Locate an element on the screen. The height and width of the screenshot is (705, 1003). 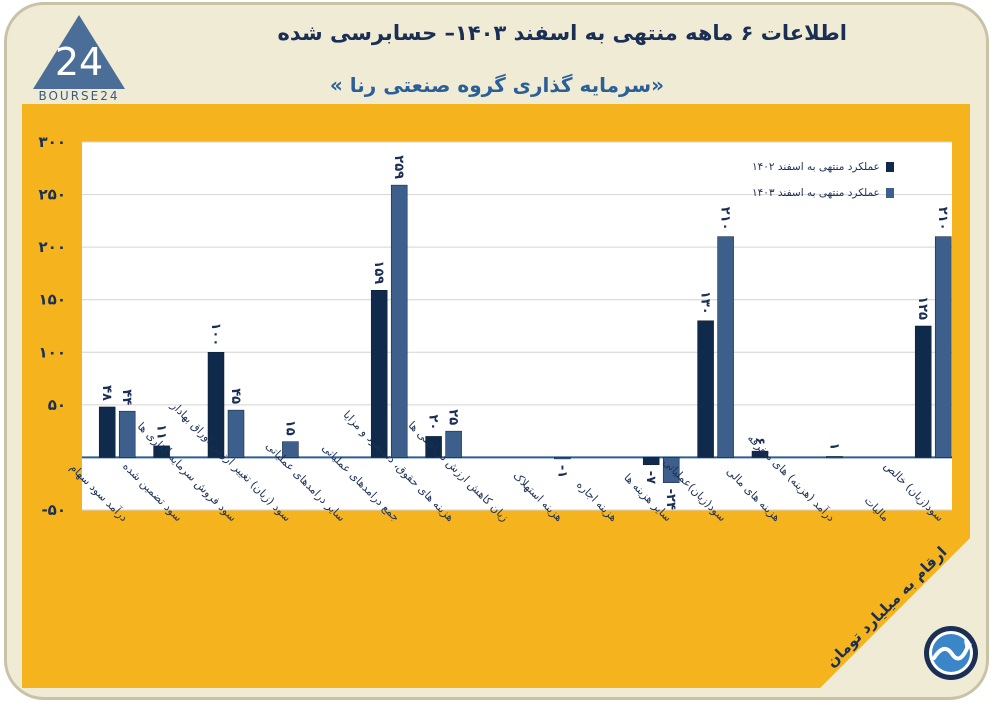
data-label: ۱۰۰ is located at coordinates (215, 334).